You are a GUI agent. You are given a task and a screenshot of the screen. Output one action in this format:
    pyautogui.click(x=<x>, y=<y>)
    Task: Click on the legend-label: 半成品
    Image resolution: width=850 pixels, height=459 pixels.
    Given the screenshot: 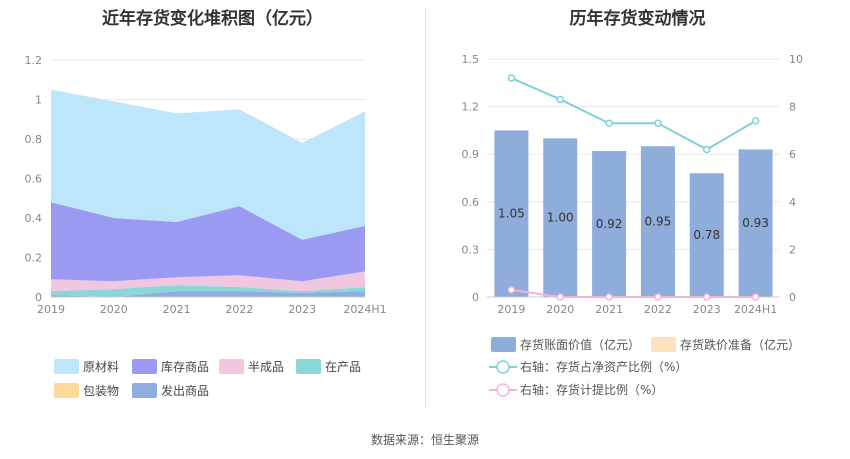 What is the action you would take?
    pyautogui.click(x=266, y=367)
    